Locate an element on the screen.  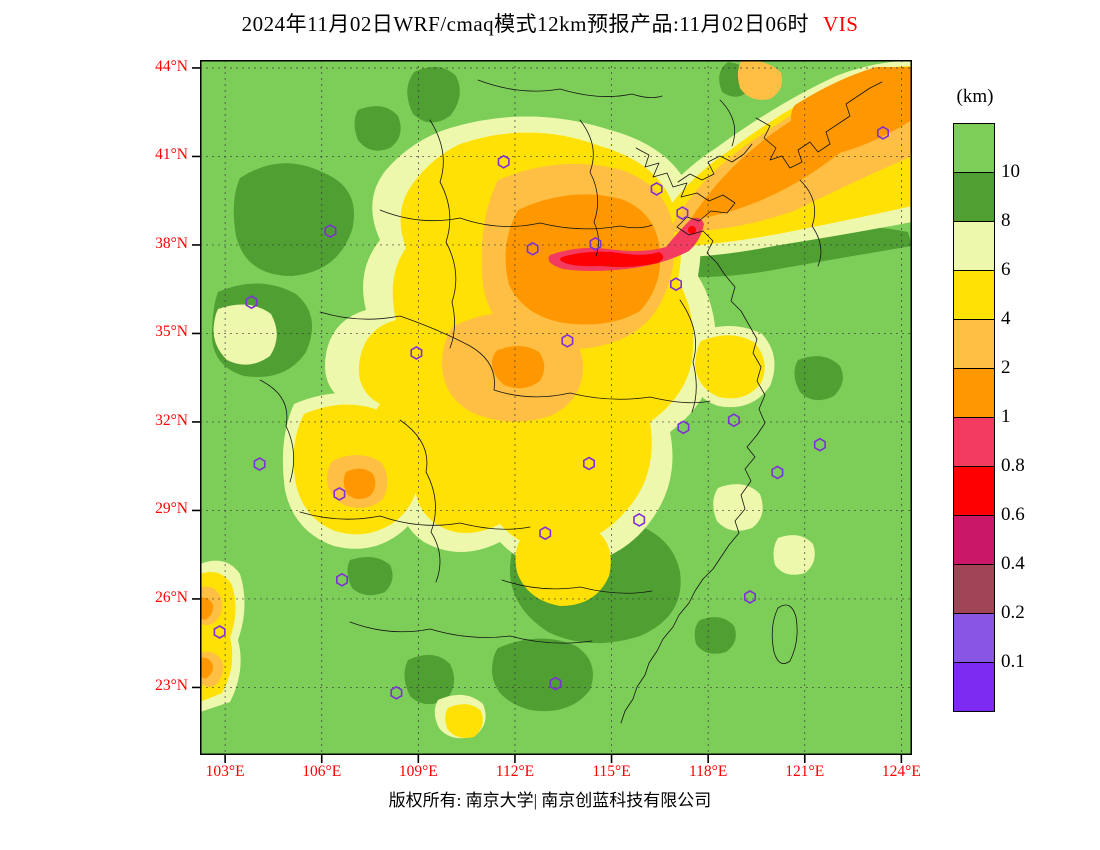
colorbar-label: 8 is located at coordinates (1006, 220).